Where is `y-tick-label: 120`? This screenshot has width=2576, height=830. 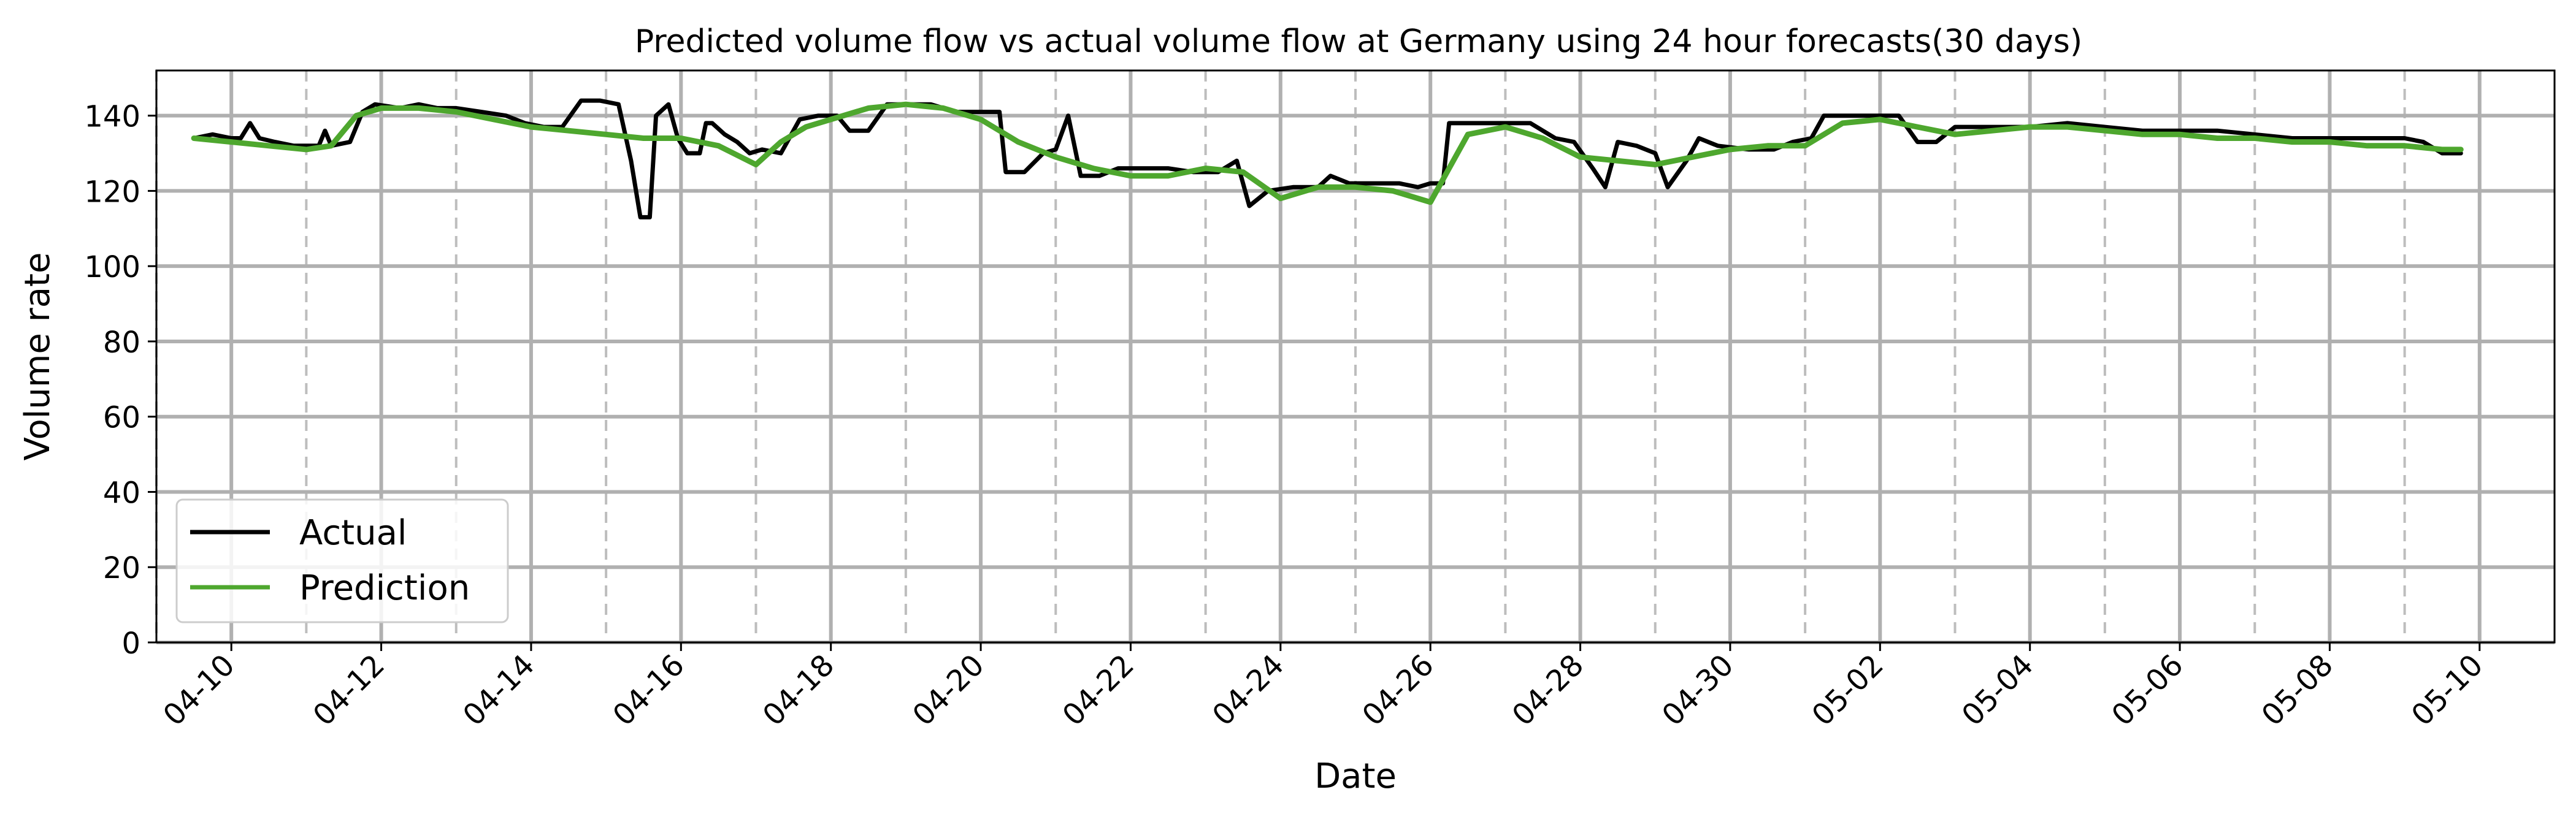
y-tick-label: 120 is located at coordinates (112, 192).